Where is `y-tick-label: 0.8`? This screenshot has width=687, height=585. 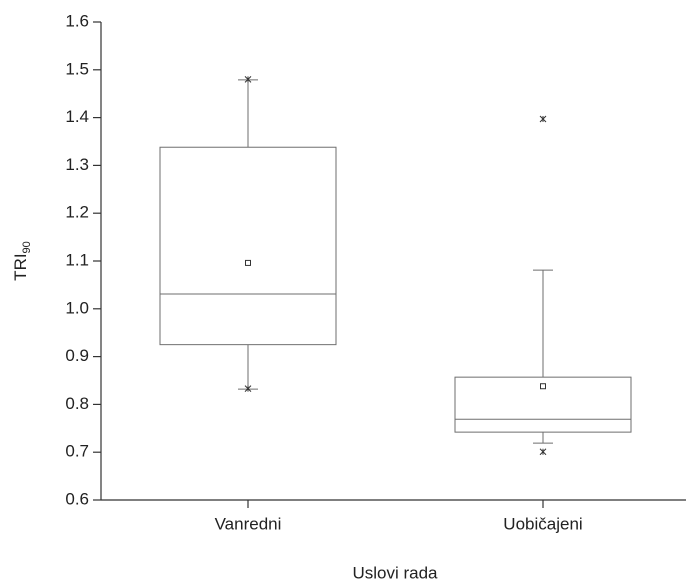
y-tick-label: 0.8 is located at coordinates (77, 403).